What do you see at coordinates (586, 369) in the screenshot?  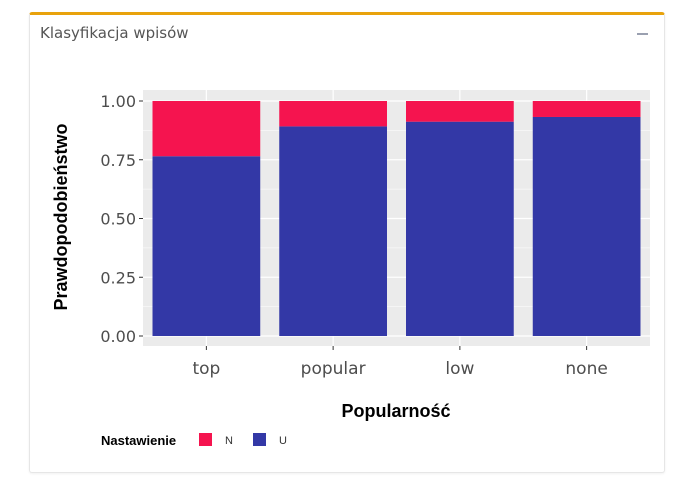 I see `x-tick-label: none` at bounding box center [586, 369].